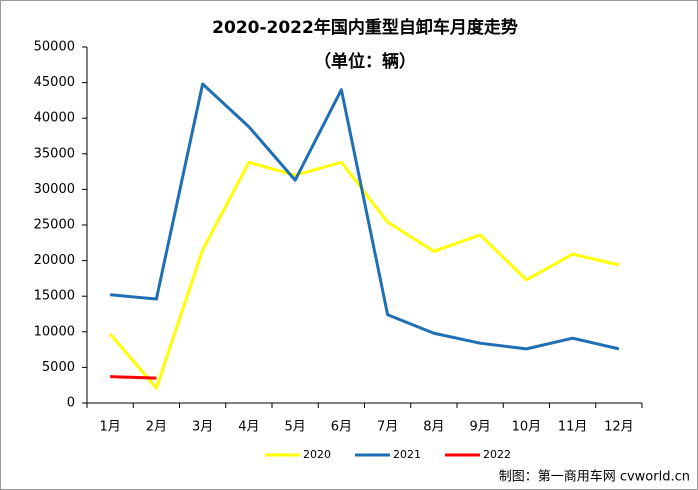 This screenshot has height=490, width=698. I want to click on y-tick-label: 30000, so click(54, 189).